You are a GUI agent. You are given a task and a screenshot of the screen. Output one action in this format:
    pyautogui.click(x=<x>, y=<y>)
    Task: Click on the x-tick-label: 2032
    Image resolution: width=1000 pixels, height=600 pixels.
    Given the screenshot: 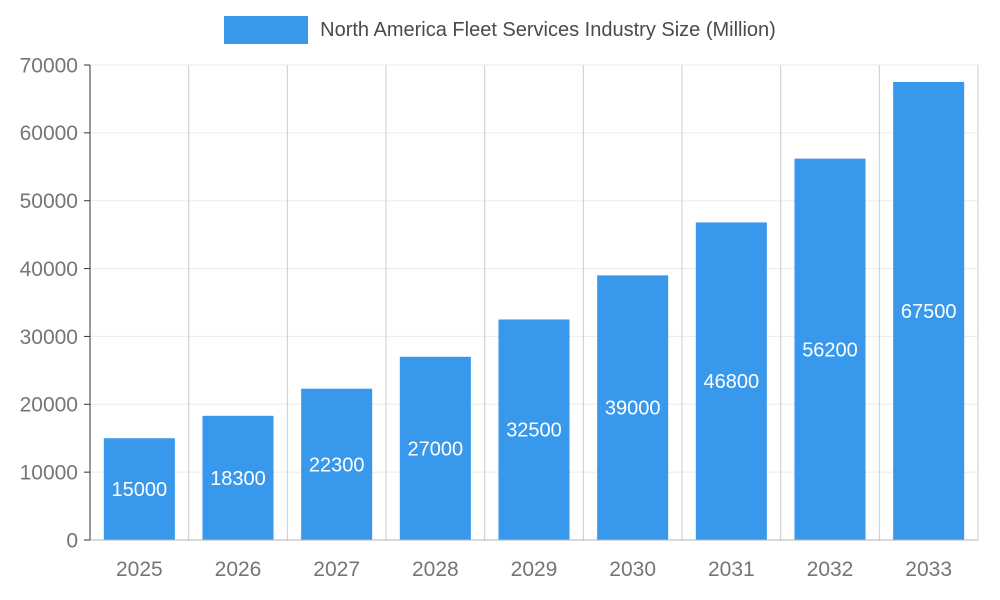 What is the action you would take?
    pyautogui.click(x=830, y=569)
    